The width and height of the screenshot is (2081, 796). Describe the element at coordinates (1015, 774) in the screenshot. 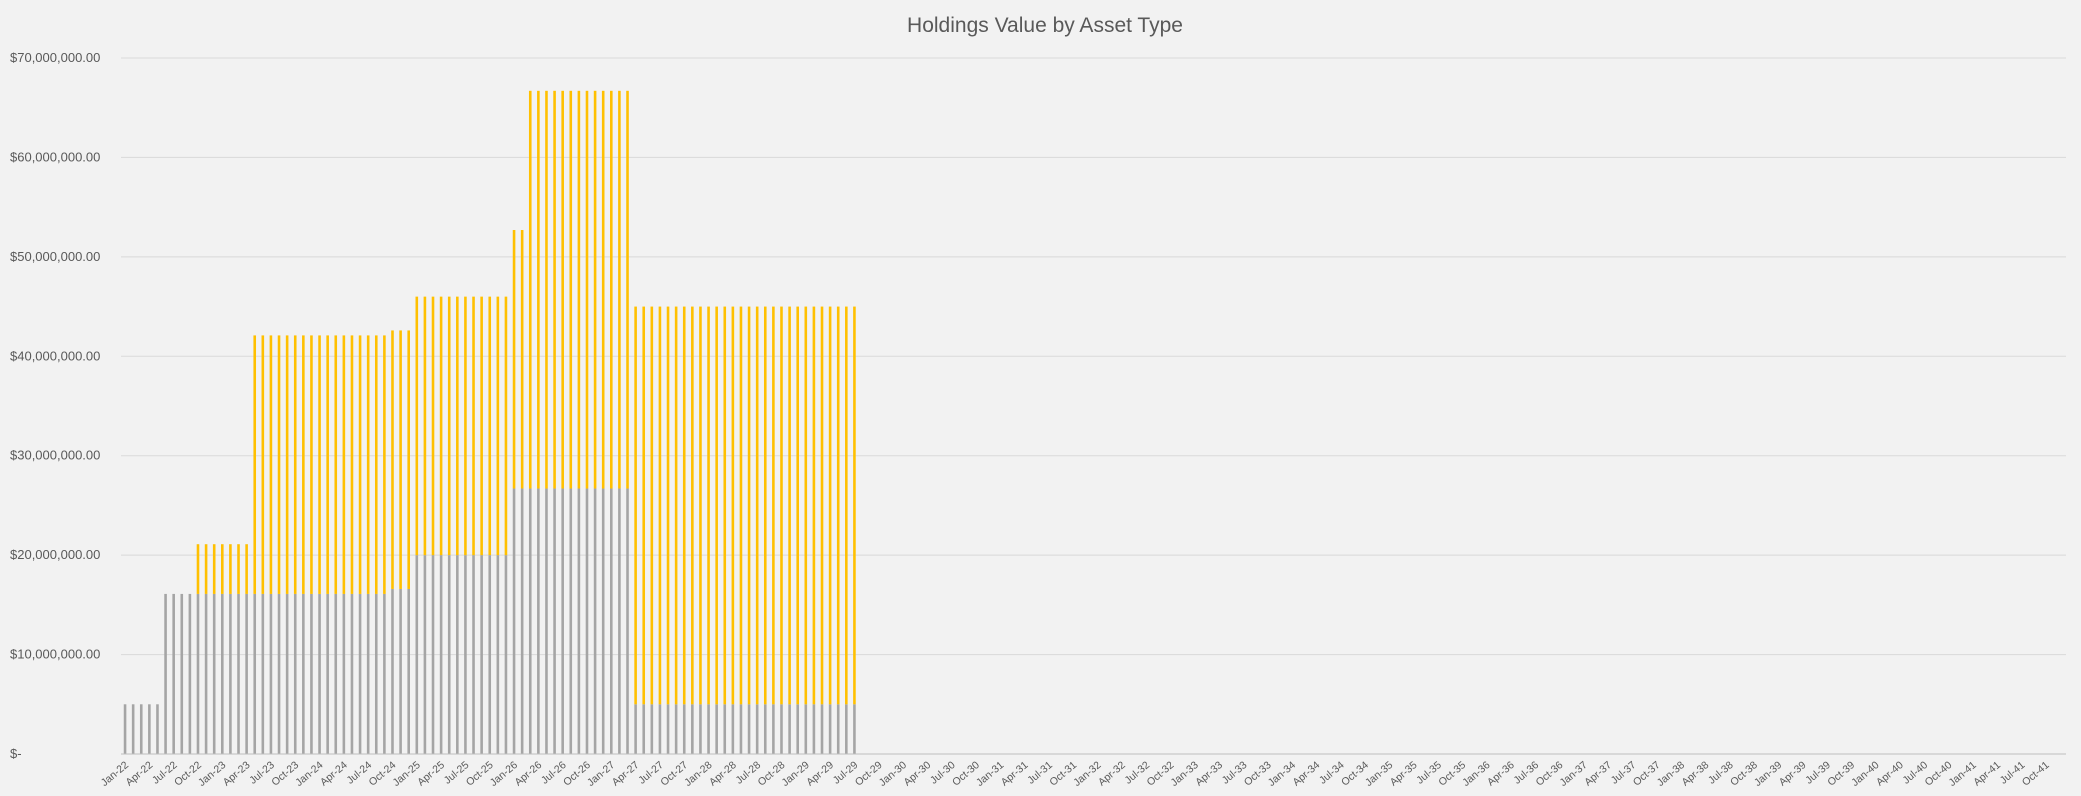

I see `x-tick-label: Apr-31` at that location.